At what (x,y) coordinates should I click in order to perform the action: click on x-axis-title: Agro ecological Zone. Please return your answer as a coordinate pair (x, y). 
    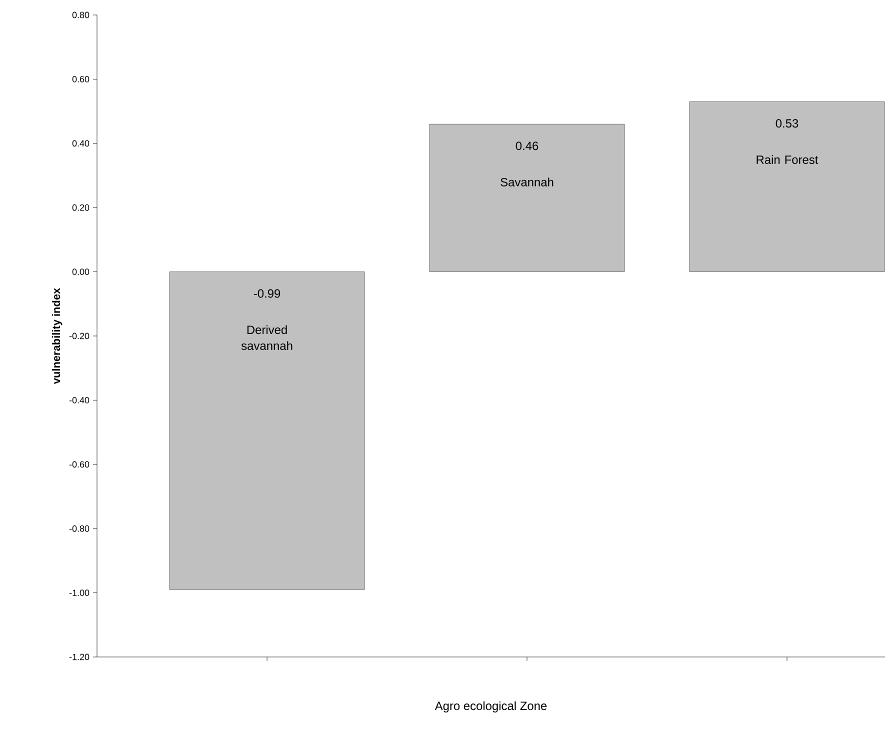
    Looking at the image, I should click on (490, 706).